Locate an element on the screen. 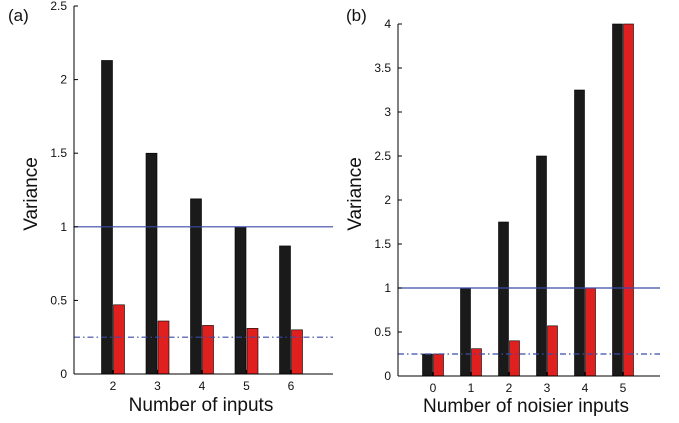  panel-label: (b) is located at coordinates (356, 15).